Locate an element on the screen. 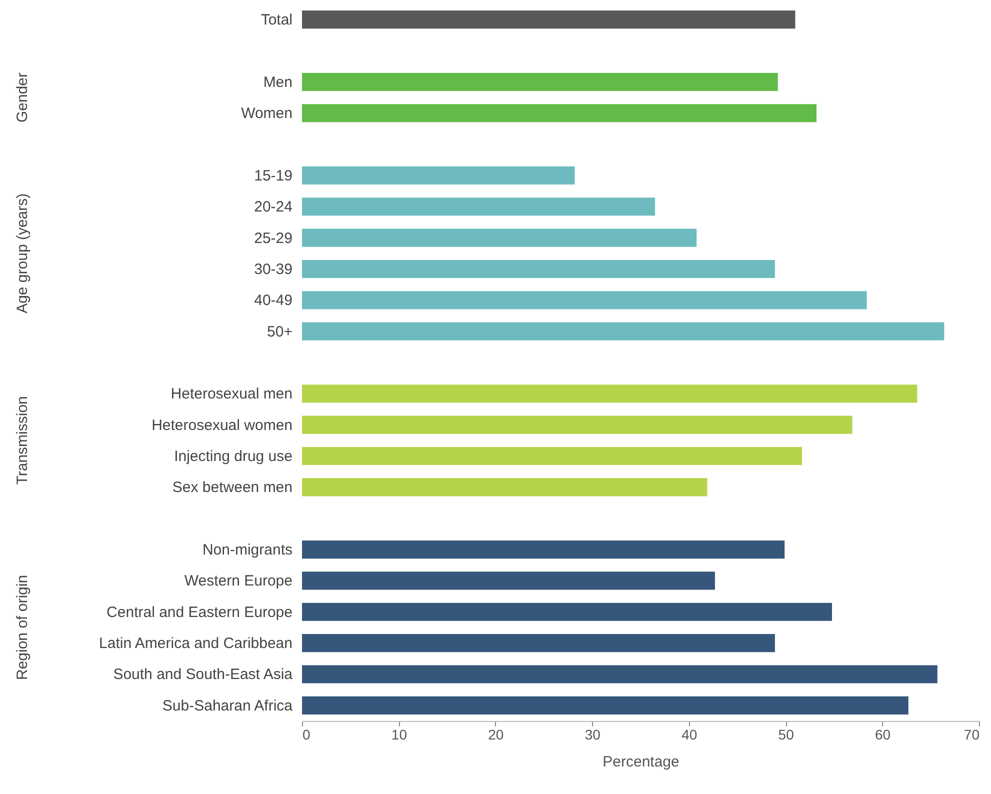  y-tick-label: Sub-Saharan Africa is located at coordinates (228, 705).